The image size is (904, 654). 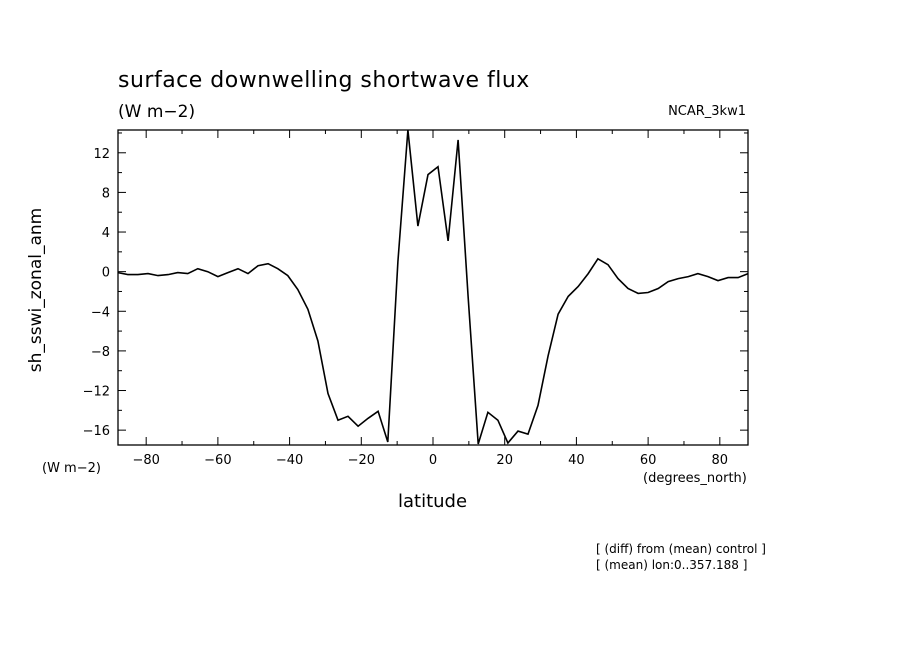 What do you see at coordinates (145, 460) in the screenshot?
I see `x-tick-label: −80` at bounding box center [145, 460].